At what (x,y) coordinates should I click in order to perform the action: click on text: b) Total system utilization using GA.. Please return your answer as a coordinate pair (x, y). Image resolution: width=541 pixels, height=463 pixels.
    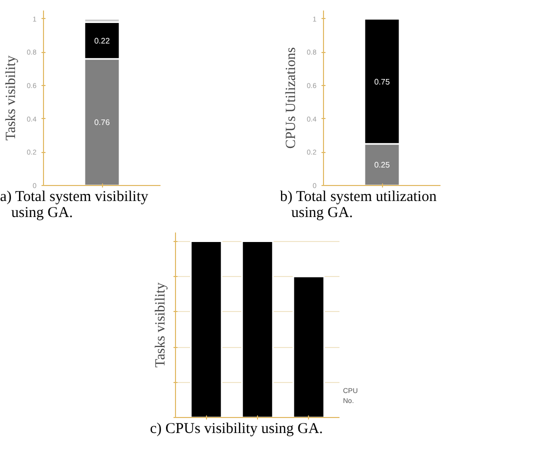
    Looking at the image, I should click on (358, 205).